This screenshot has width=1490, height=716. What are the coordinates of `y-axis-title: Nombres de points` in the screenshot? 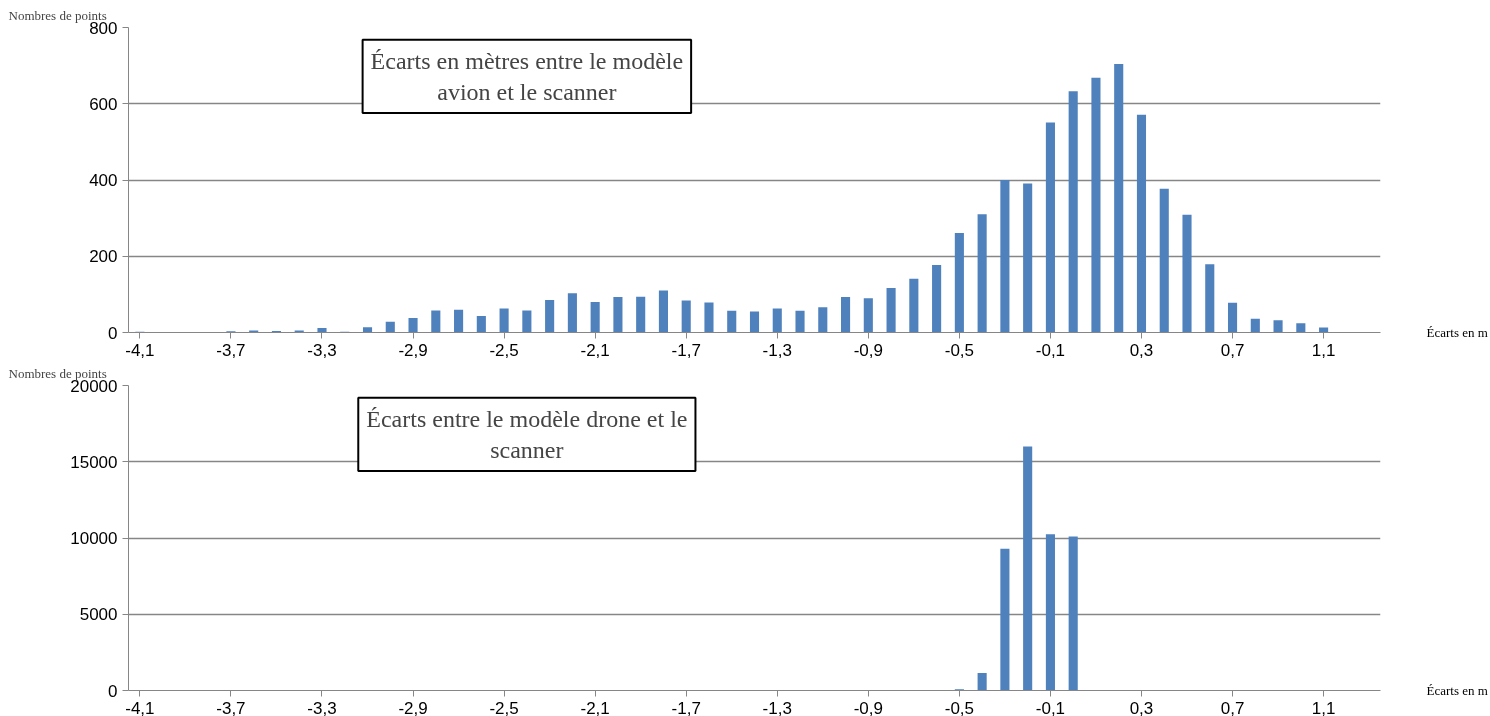 It's located at (57, 15).